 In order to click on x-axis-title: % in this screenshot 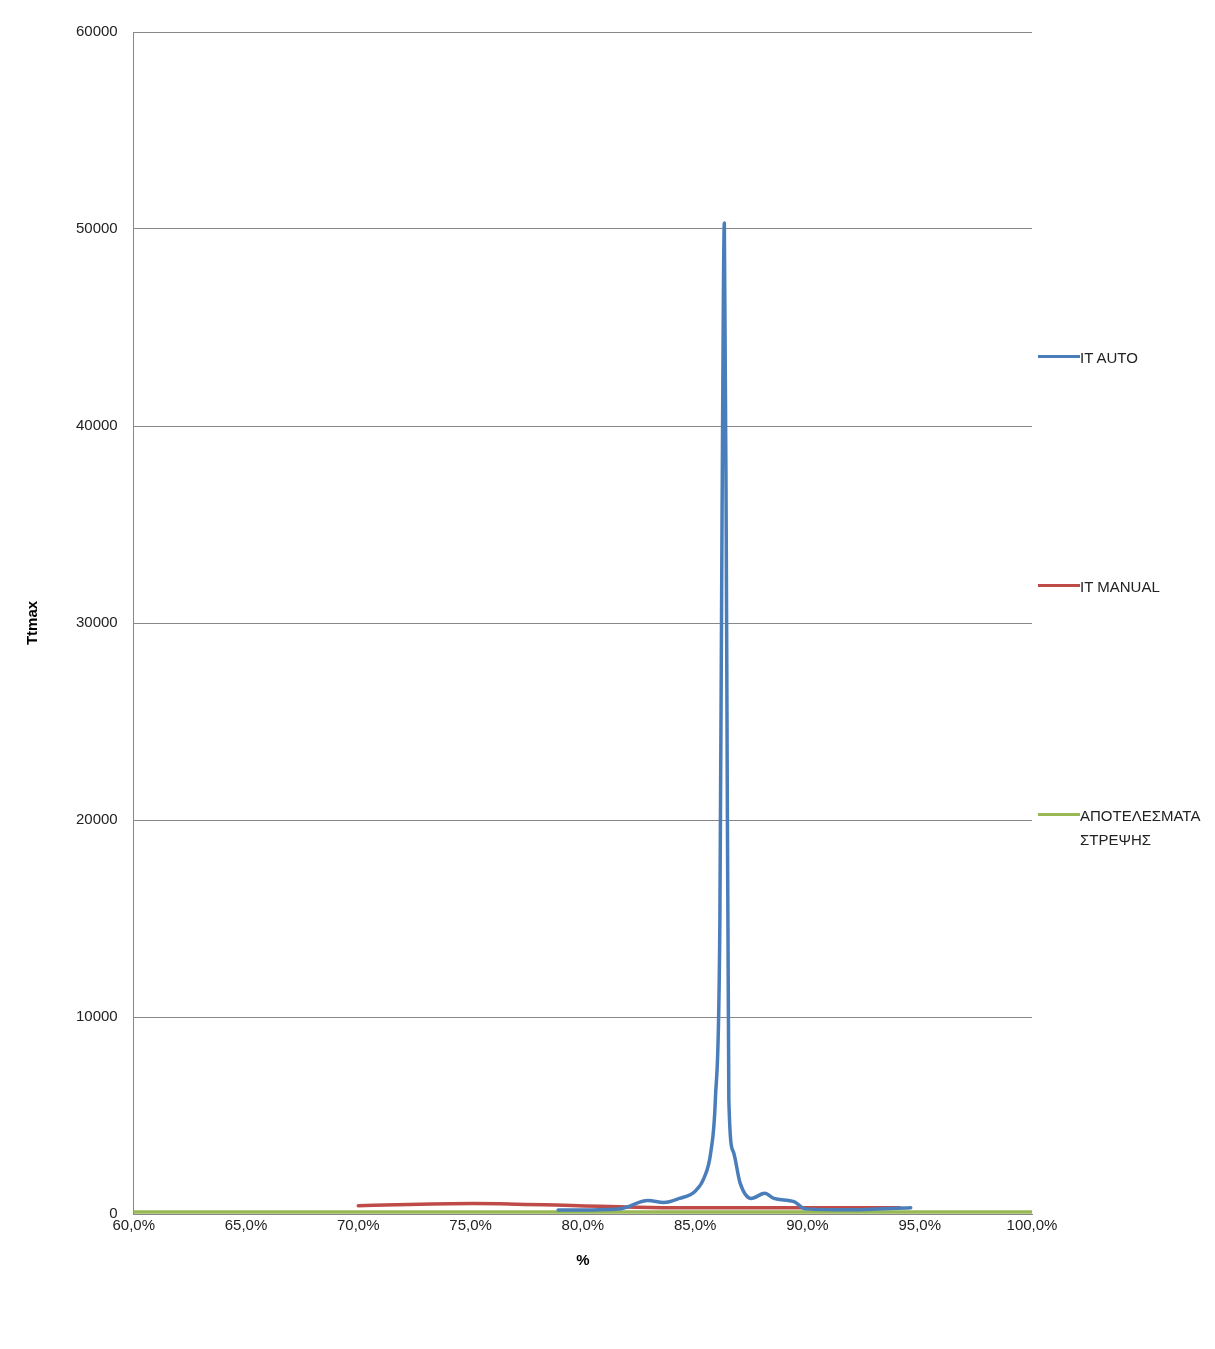, I will do `click(583, 1260)`.